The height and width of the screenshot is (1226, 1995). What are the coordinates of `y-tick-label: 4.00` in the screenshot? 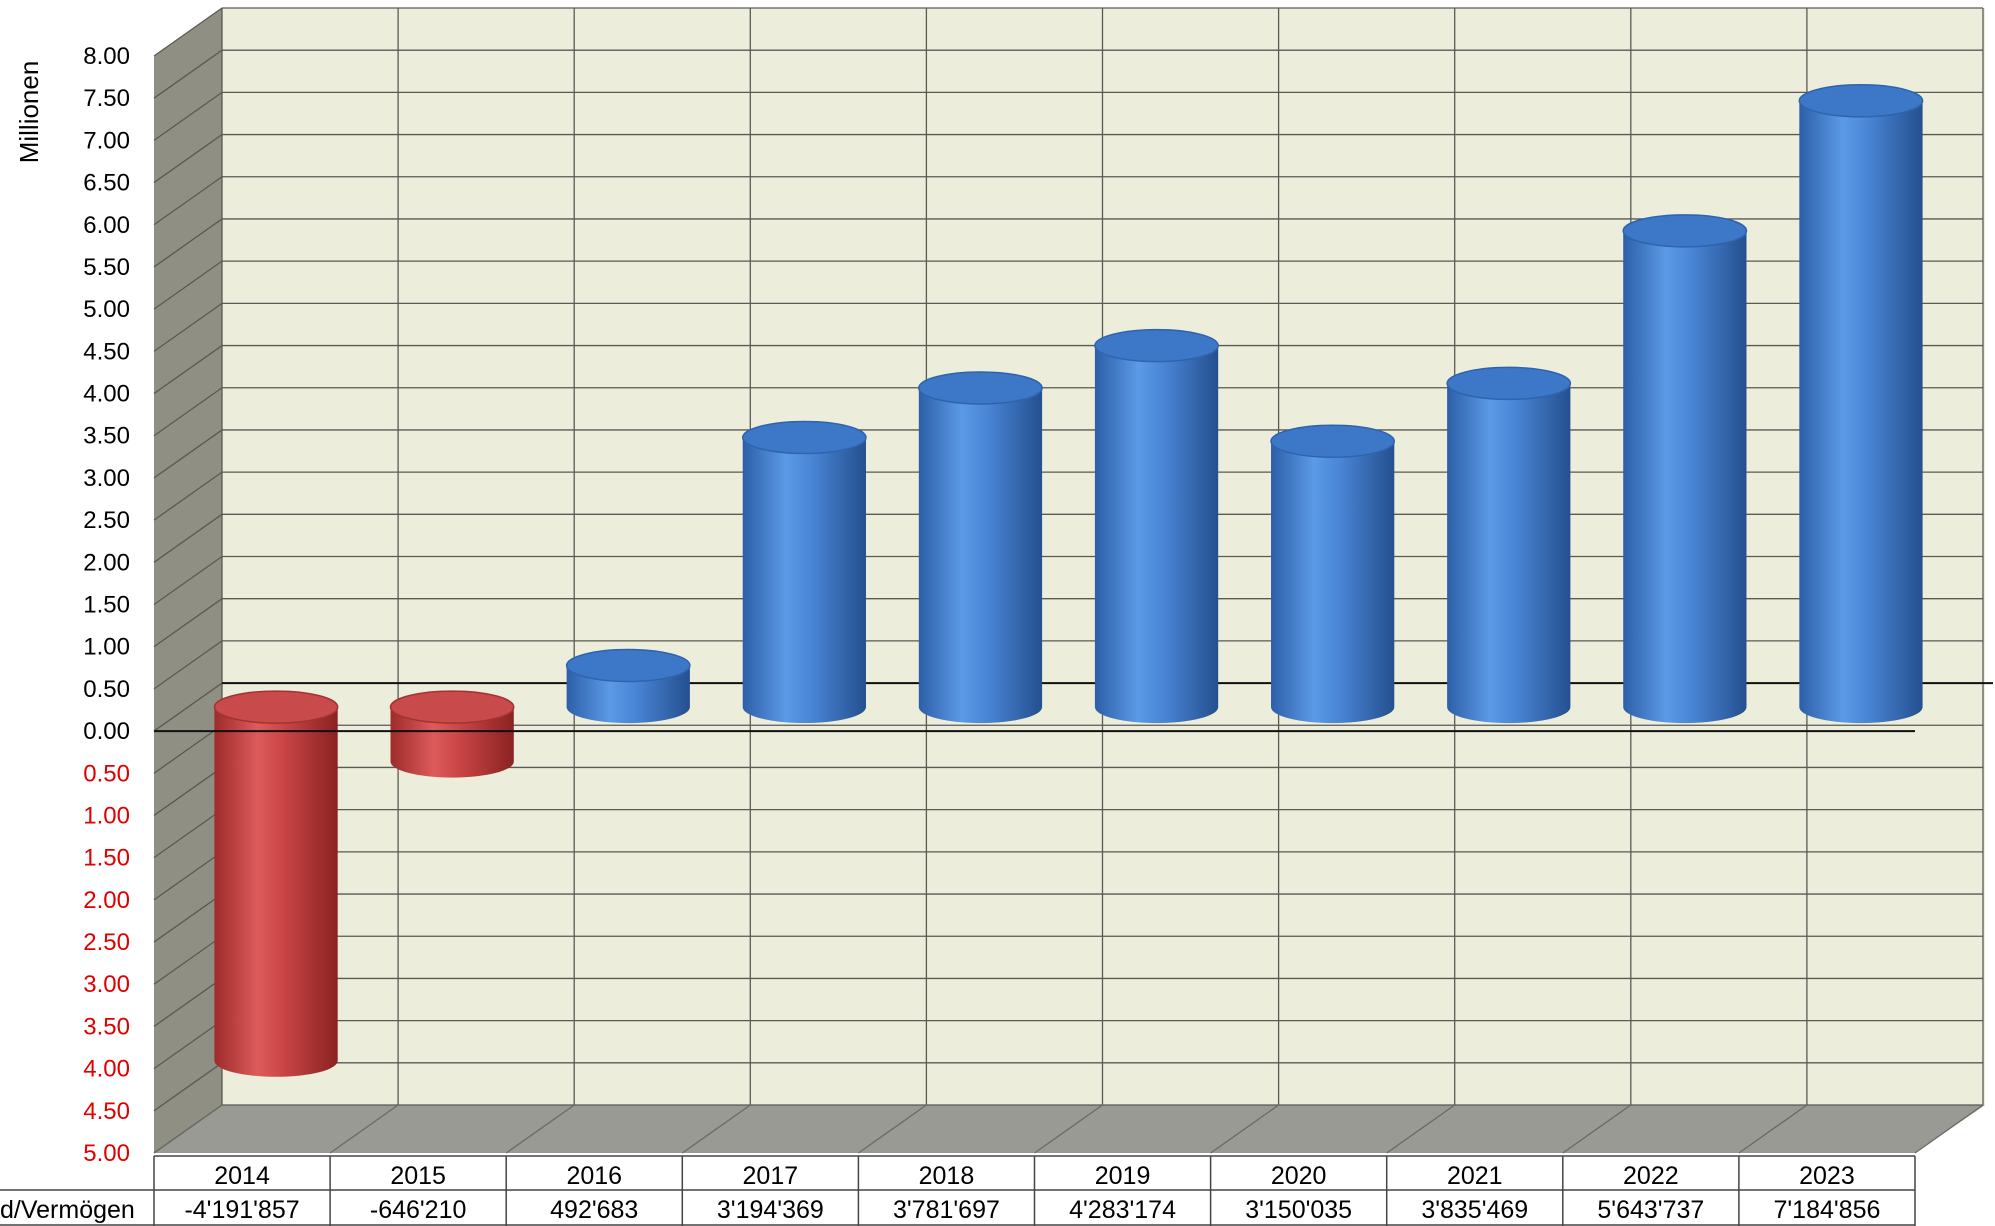 It's located at (106, 394).